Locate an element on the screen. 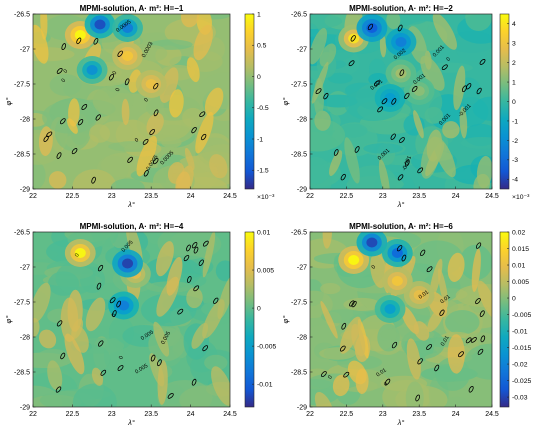  colorbar-tick-label: 0.5 is located at coordinates (262, 46).